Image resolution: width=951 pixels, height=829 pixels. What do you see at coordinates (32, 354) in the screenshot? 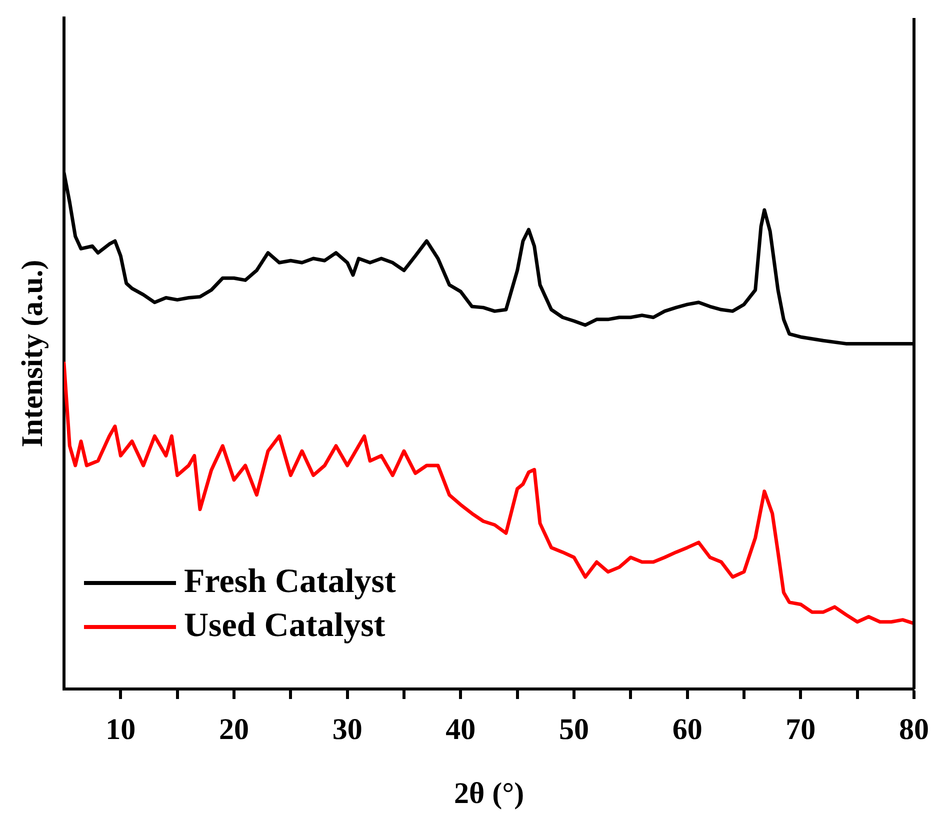
I see `y-axis-title: Intensity (a.u.)` at bounding box center [32, 354].